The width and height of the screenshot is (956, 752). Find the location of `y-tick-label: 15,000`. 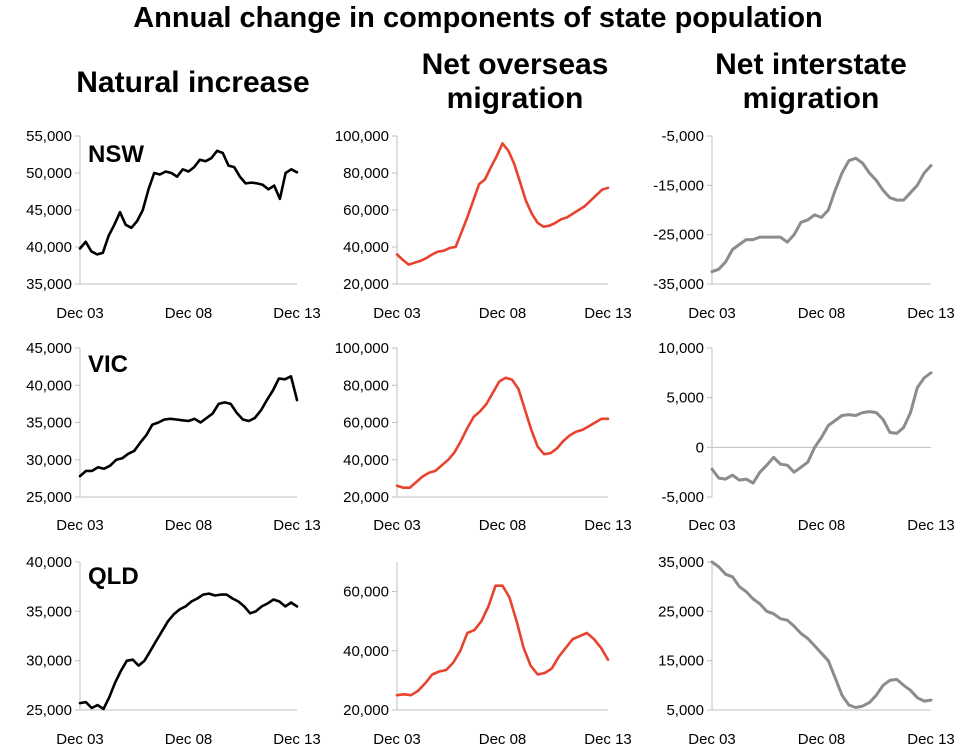

y-tick-label: 15,000 is located at coordinates (681, 661).